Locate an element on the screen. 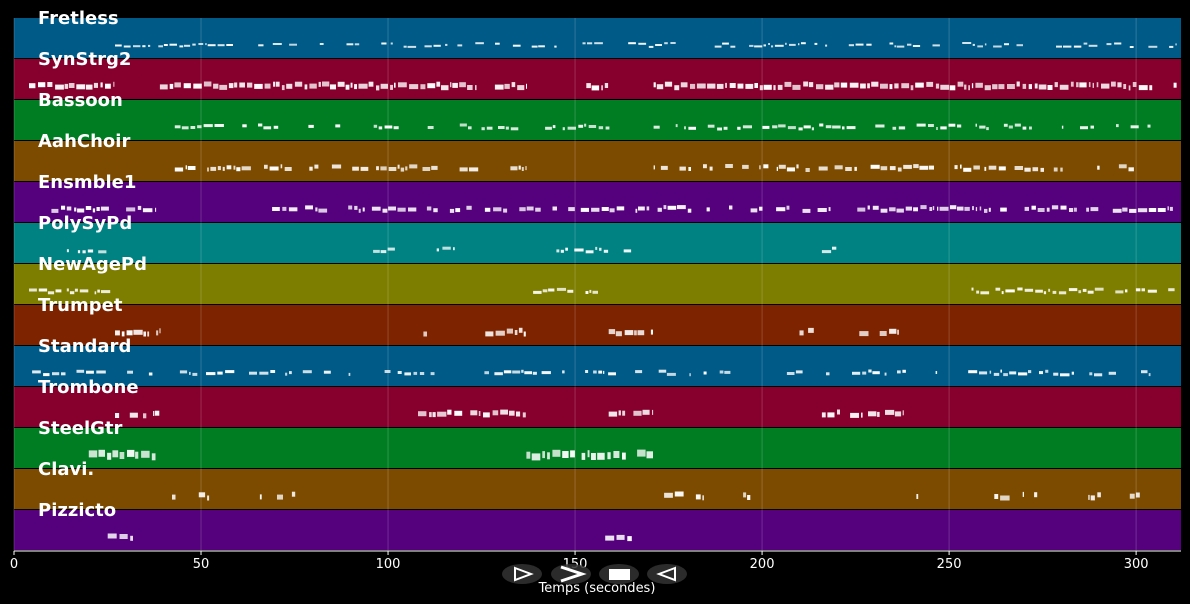 This screenshot has height=604, width=1190. play-button is located at coordinates (522, 574).